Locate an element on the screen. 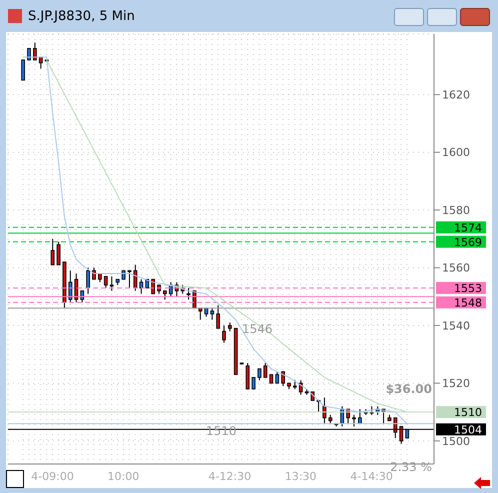  y-tick-label: 1520 is located at coordinates (456, 383).